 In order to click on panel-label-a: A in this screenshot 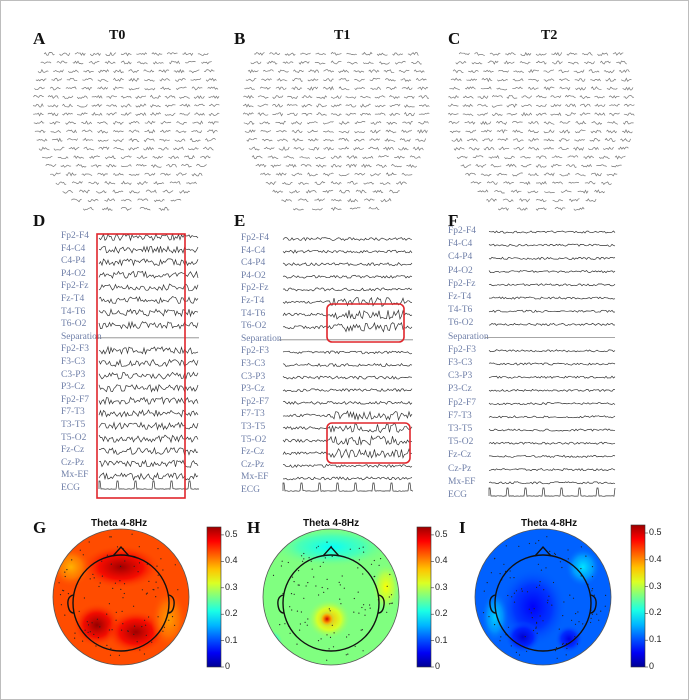, I will do `click(39, 38)`.